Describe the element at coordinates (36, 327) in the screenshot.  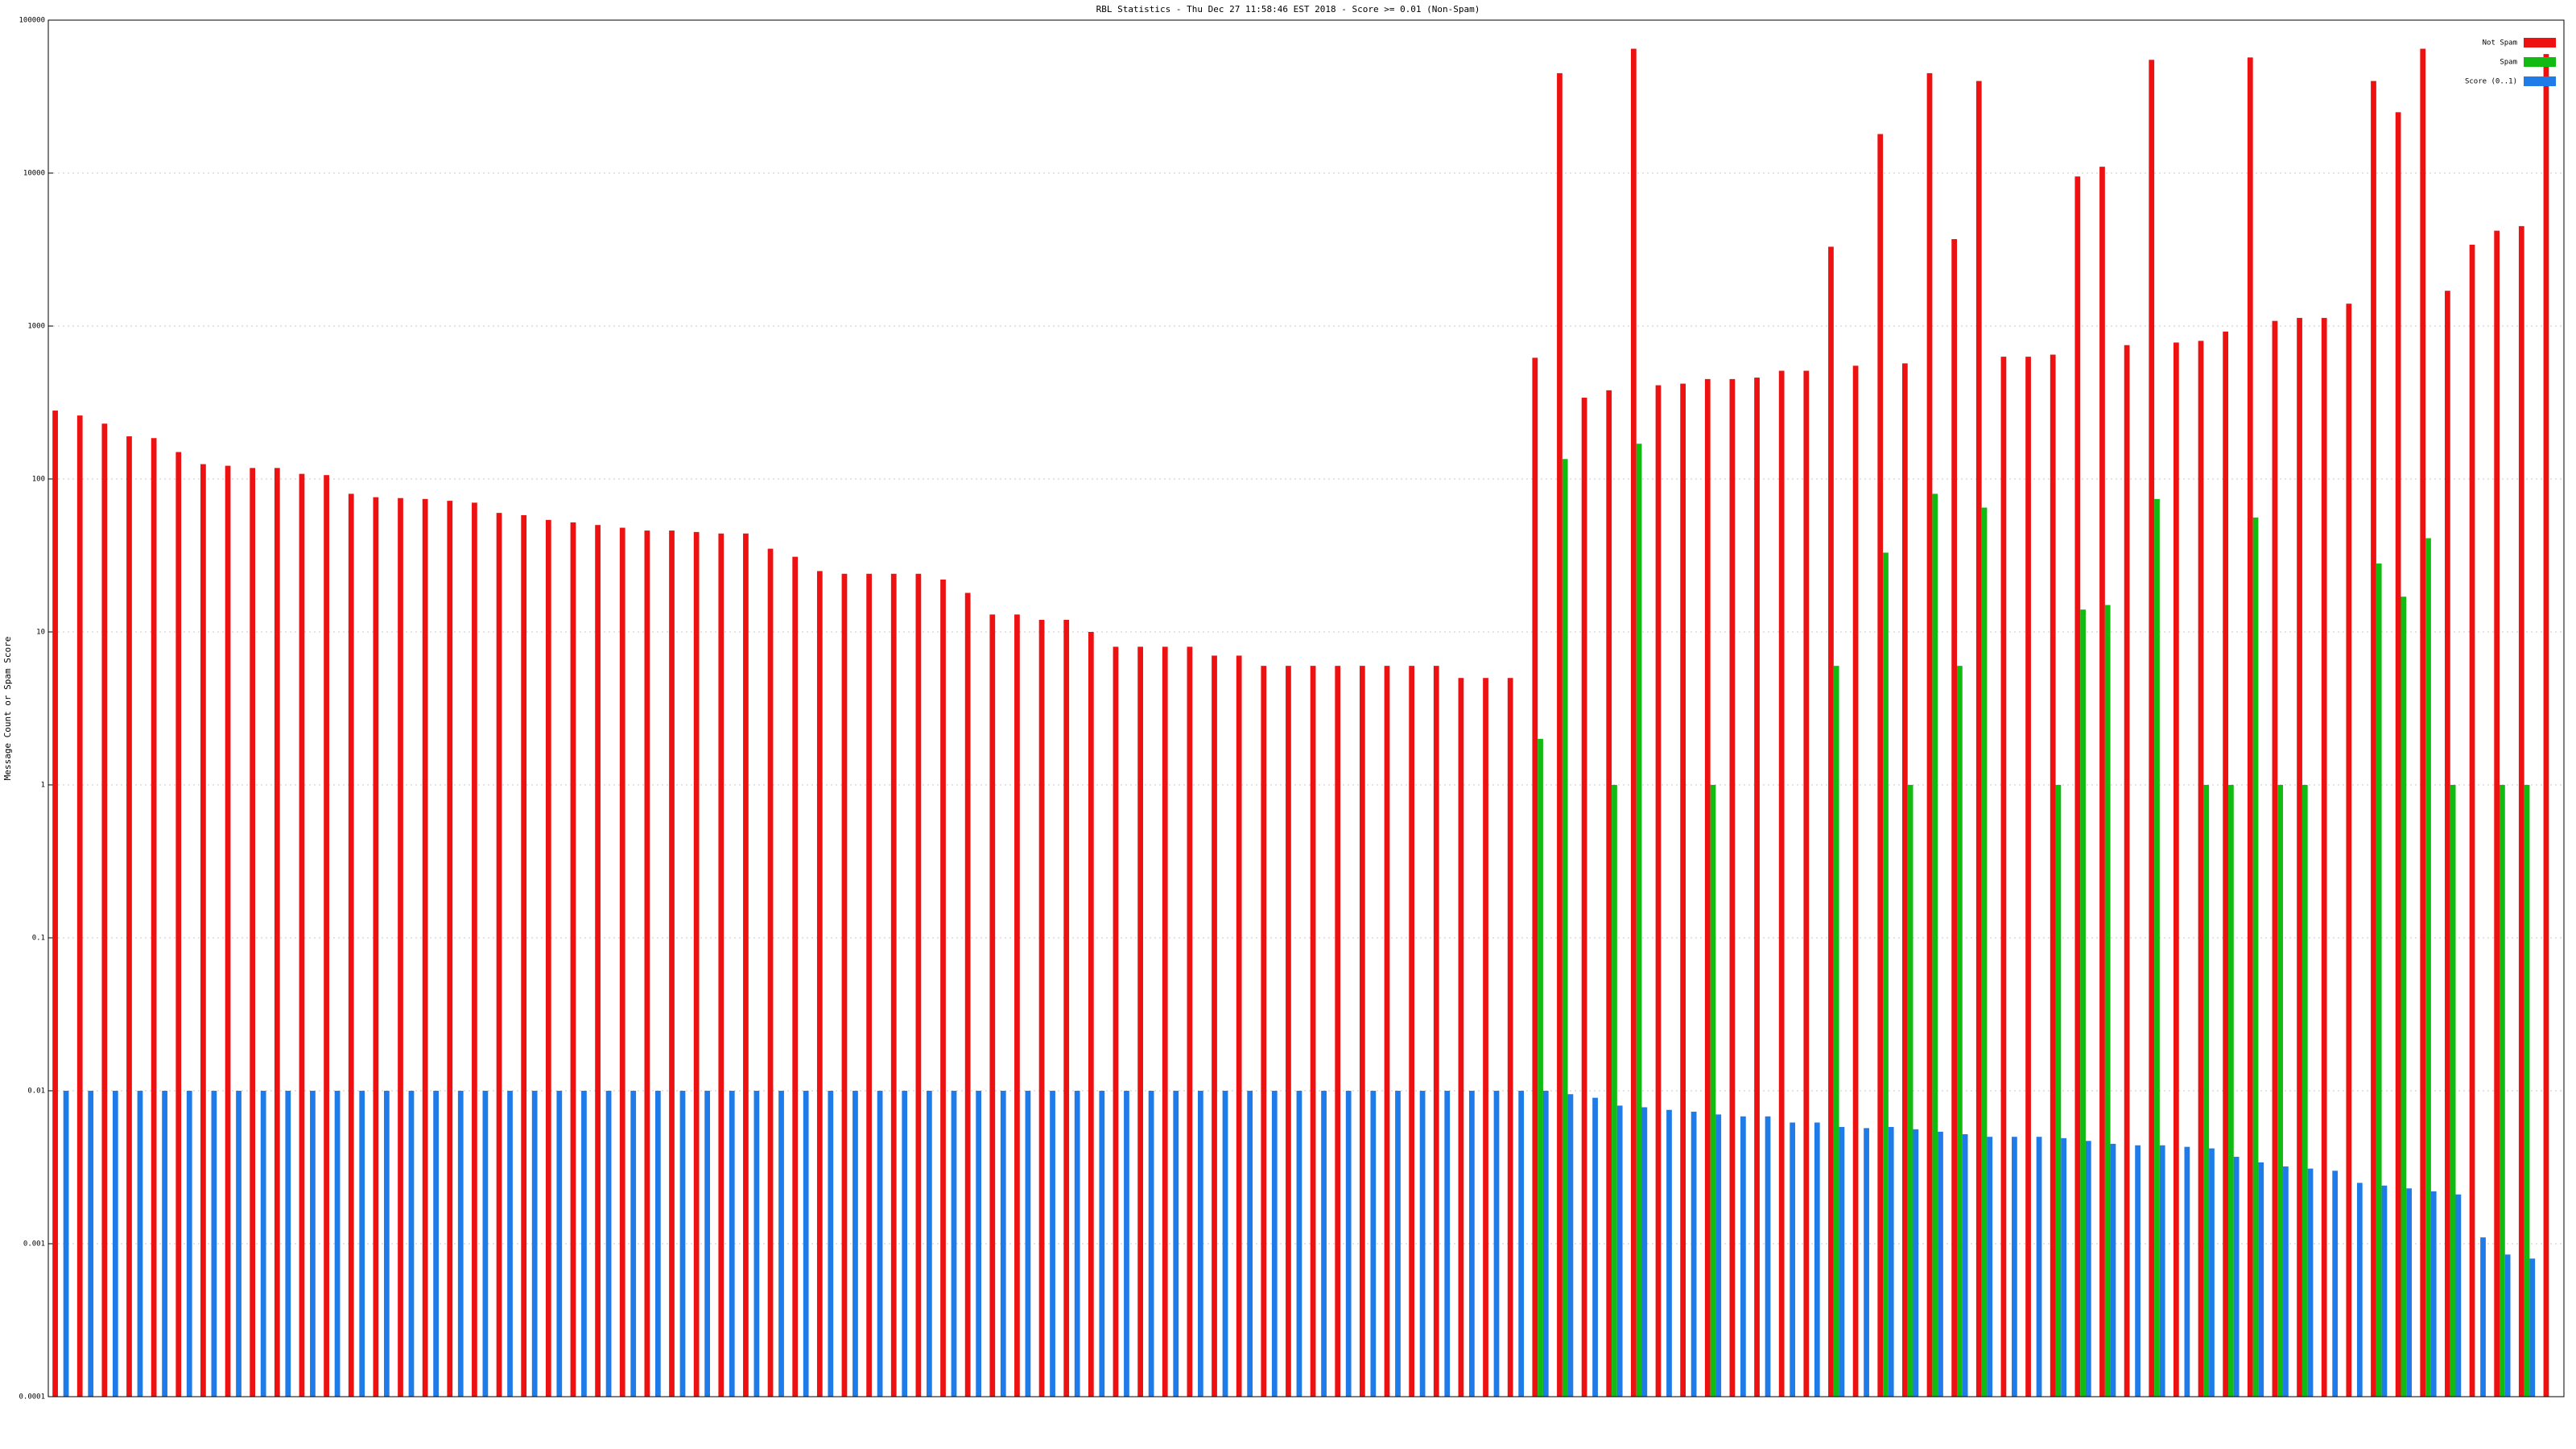
I see `y-tick-label: 1000` at that location.